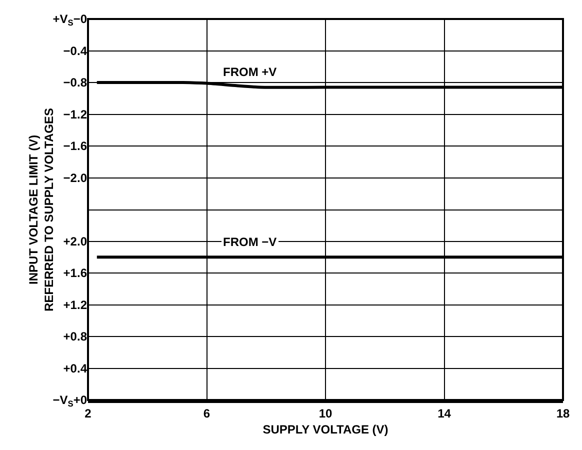 The image size is (582, 450). What do you see at coordinates (75, 114) in the screenshot?
I see `y-tick-label: −1.2` at bounding box center [75, 114].